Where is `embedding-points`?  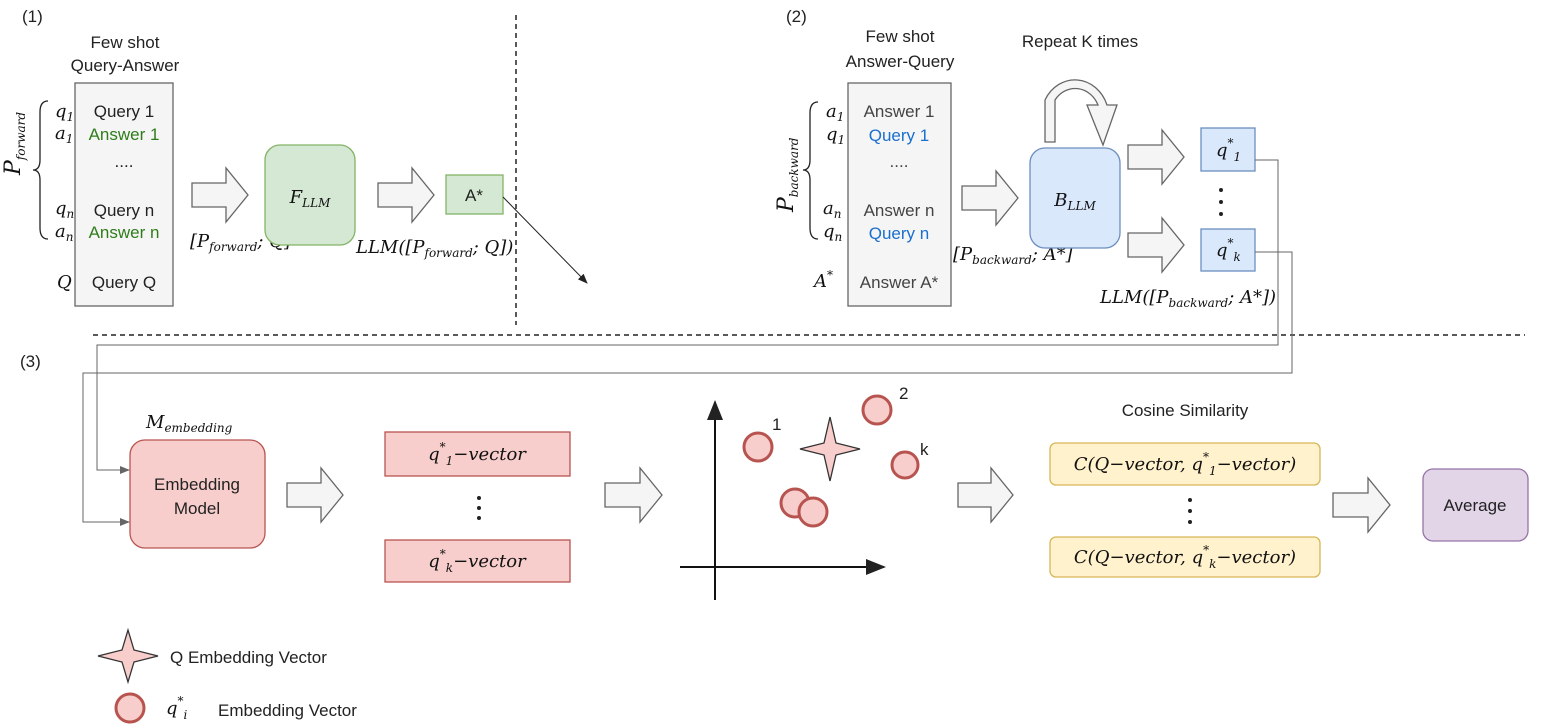
embedding-points is located at coordinates (831, 461).